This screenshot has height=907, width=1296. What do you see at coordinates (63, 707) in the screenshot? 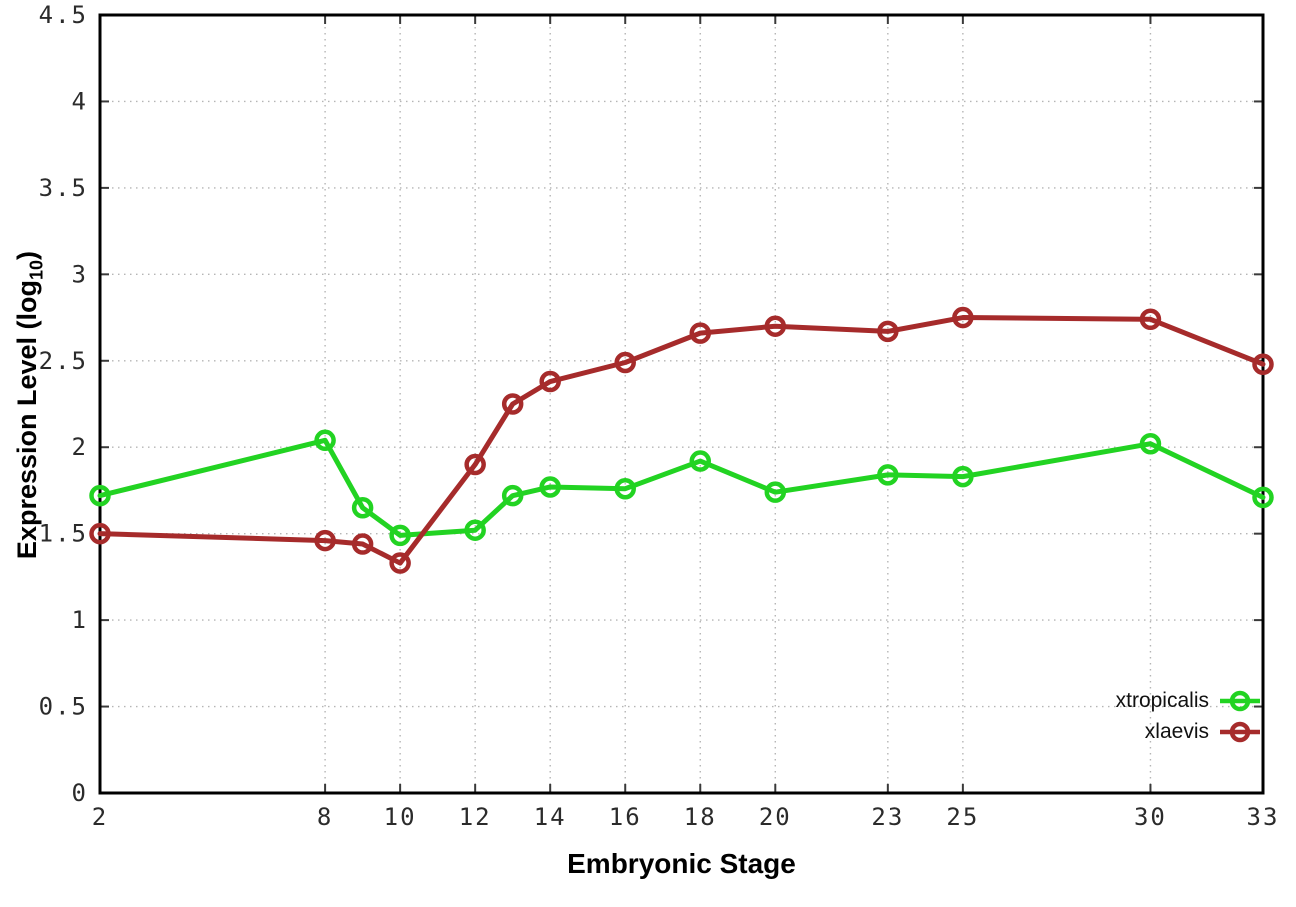
I see `y-tick-label: 0.5` at bounding box center [63, 707].